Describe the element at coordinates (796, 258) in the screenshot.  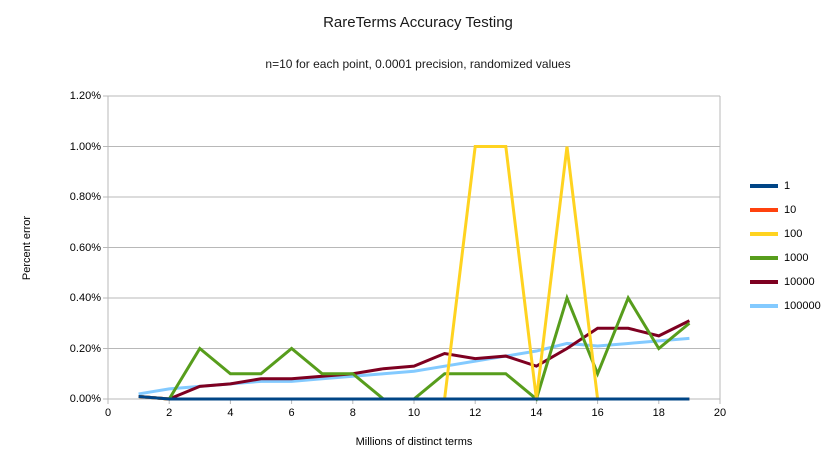
I see `legend-label: 1000` at that location.